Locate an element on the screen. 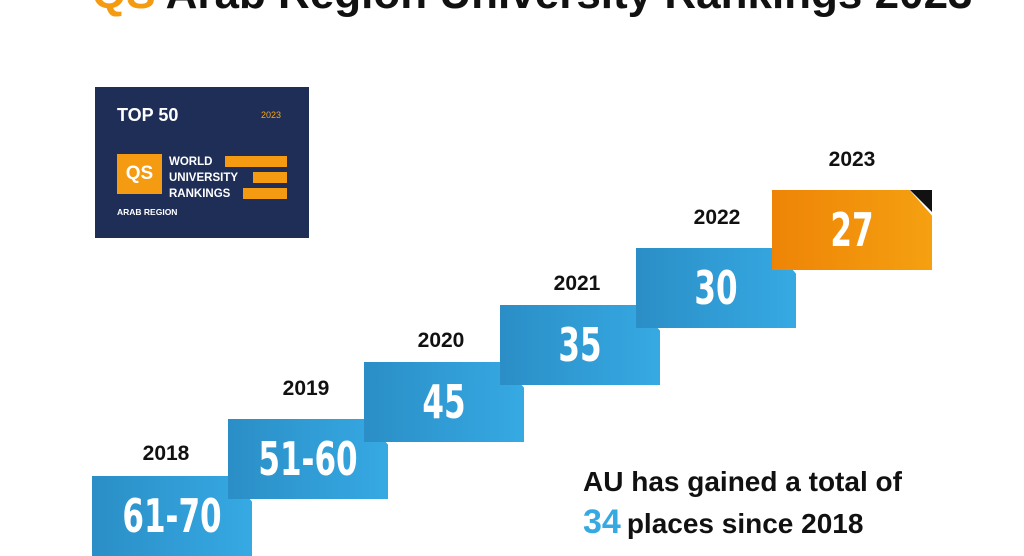 This screenshot has height=556, width=1024. page-title: QS Arab Region University Rankings 2023 is located at coordinates (532, 8).